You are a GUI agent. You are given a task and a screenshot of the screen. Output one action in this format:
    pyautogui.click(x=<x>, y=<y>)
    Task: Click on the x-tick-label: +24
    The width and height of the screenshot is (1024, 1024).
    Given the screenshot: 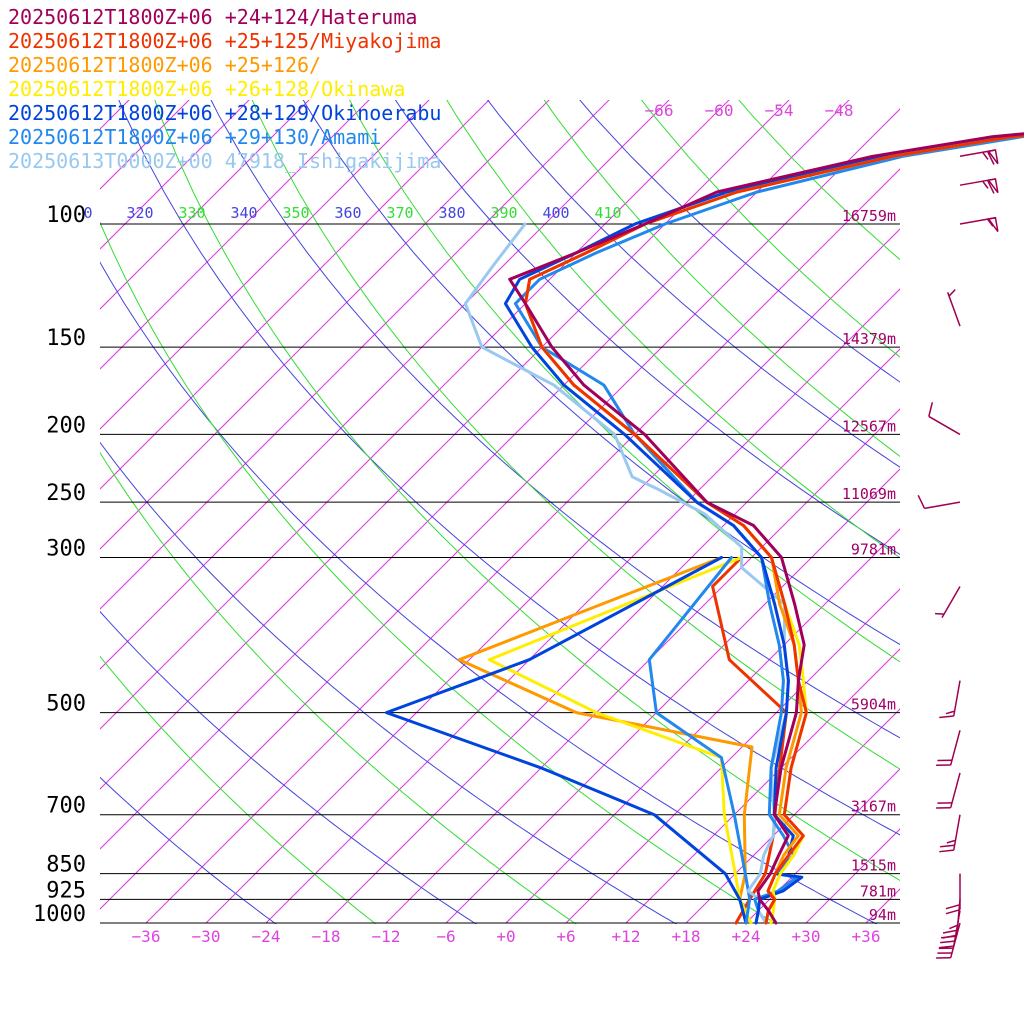 What is the action you would take?
    pyautogui.click(x=746, y=936)
    